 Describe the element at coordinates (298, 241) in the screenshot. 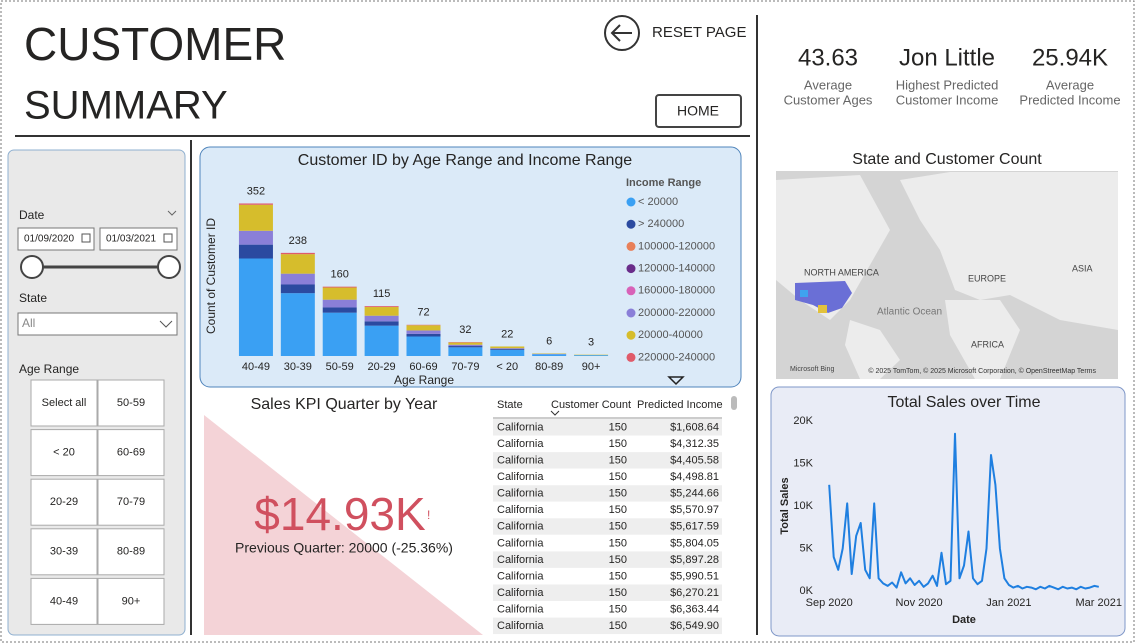

I see `bar-total-label: 238` at that location.